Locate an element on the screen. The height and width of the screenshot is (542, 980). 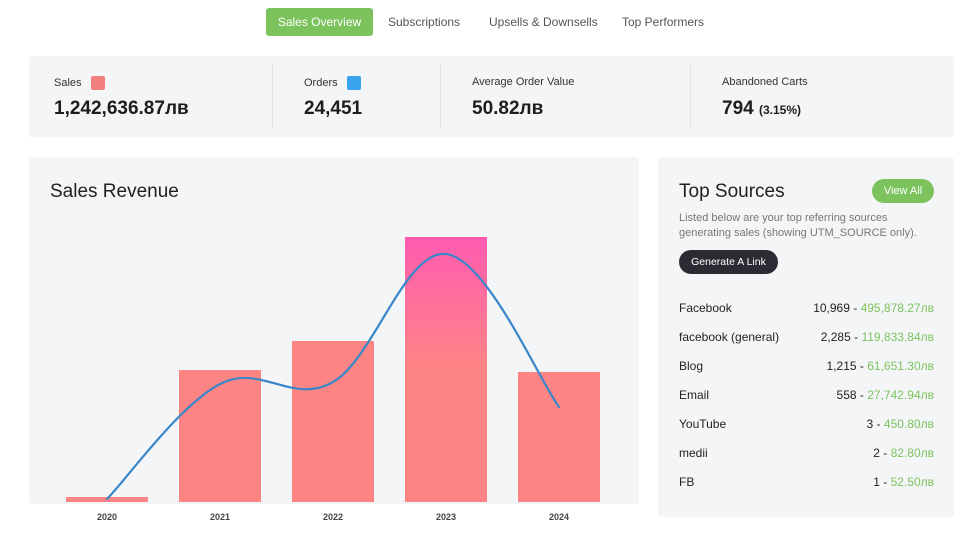
x-tick-label: 2023 is located at coordinates (446, 517).